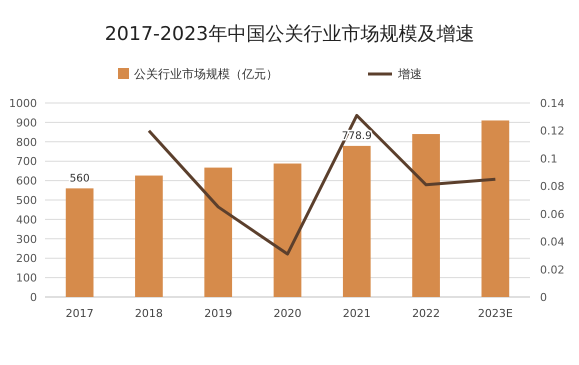 The image size is (579, 365). What do you see at coordinates (552, 269) in the screenshot?
I see `y2-tick-label: 0.02` at bounding box center [552, 269].